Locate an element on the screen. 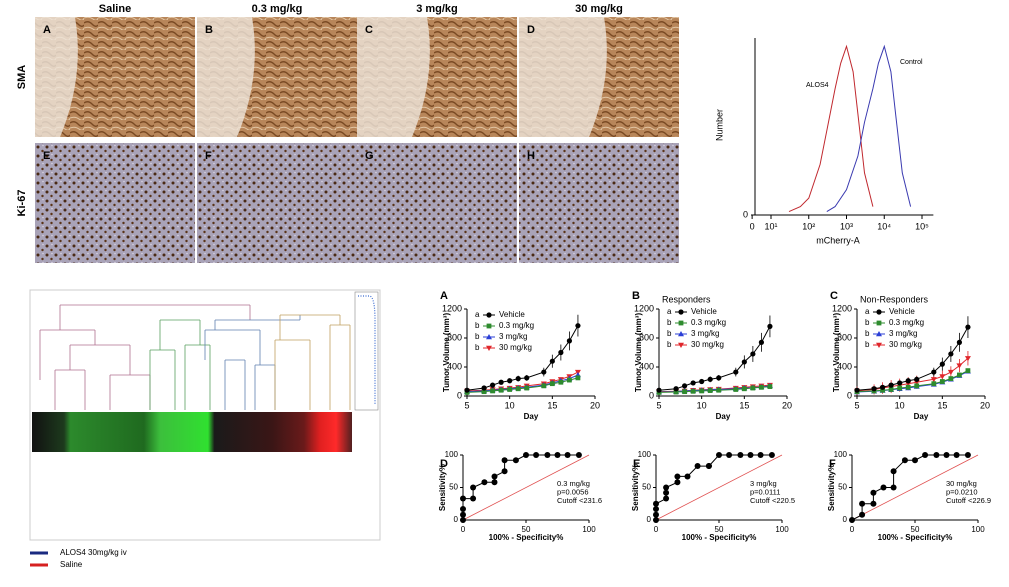 Image resolution: width=1009 pixels, height=587 pixels. y-axis-label: Number is located at coordinates (719, 125).